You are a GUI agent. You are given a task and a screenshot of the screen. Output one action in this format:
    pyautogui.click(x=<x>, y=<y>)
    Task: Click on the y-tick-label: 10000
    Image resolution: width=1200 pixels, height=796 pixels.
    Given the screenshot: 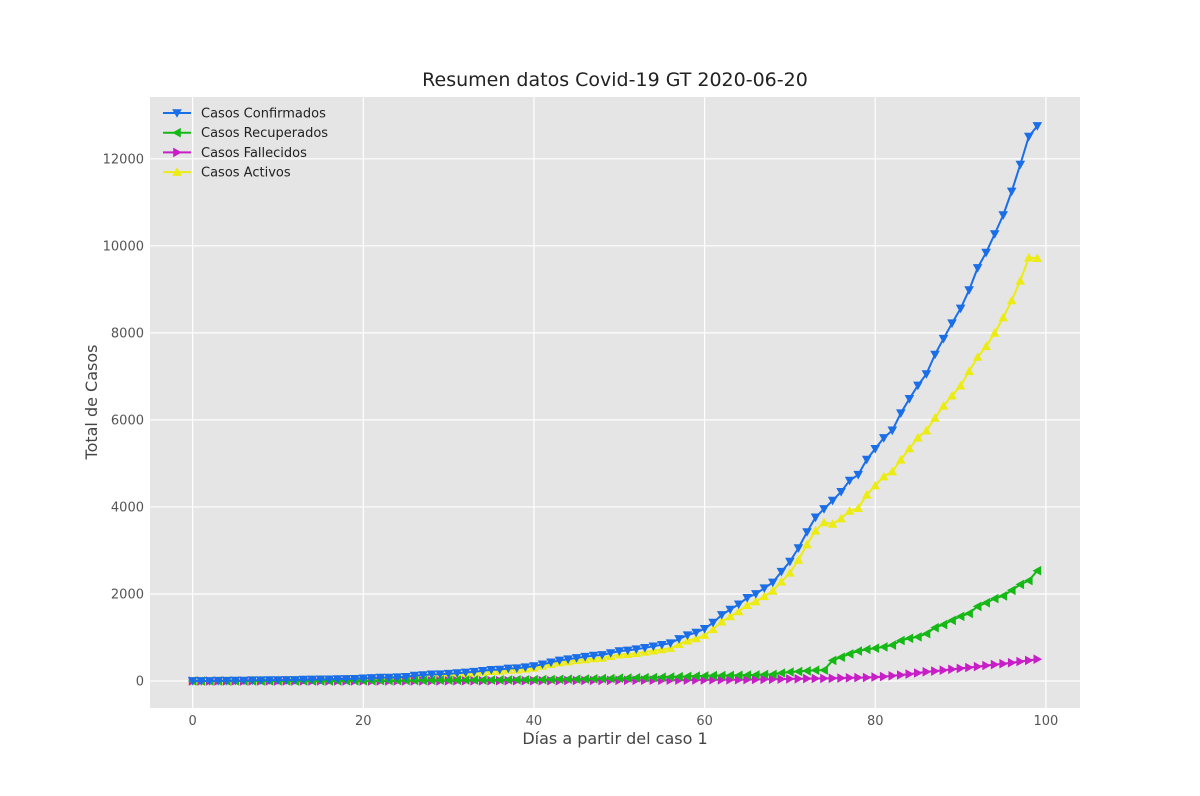 What is the action you would take?
    pyautogui.click(x=123, y=246)
    